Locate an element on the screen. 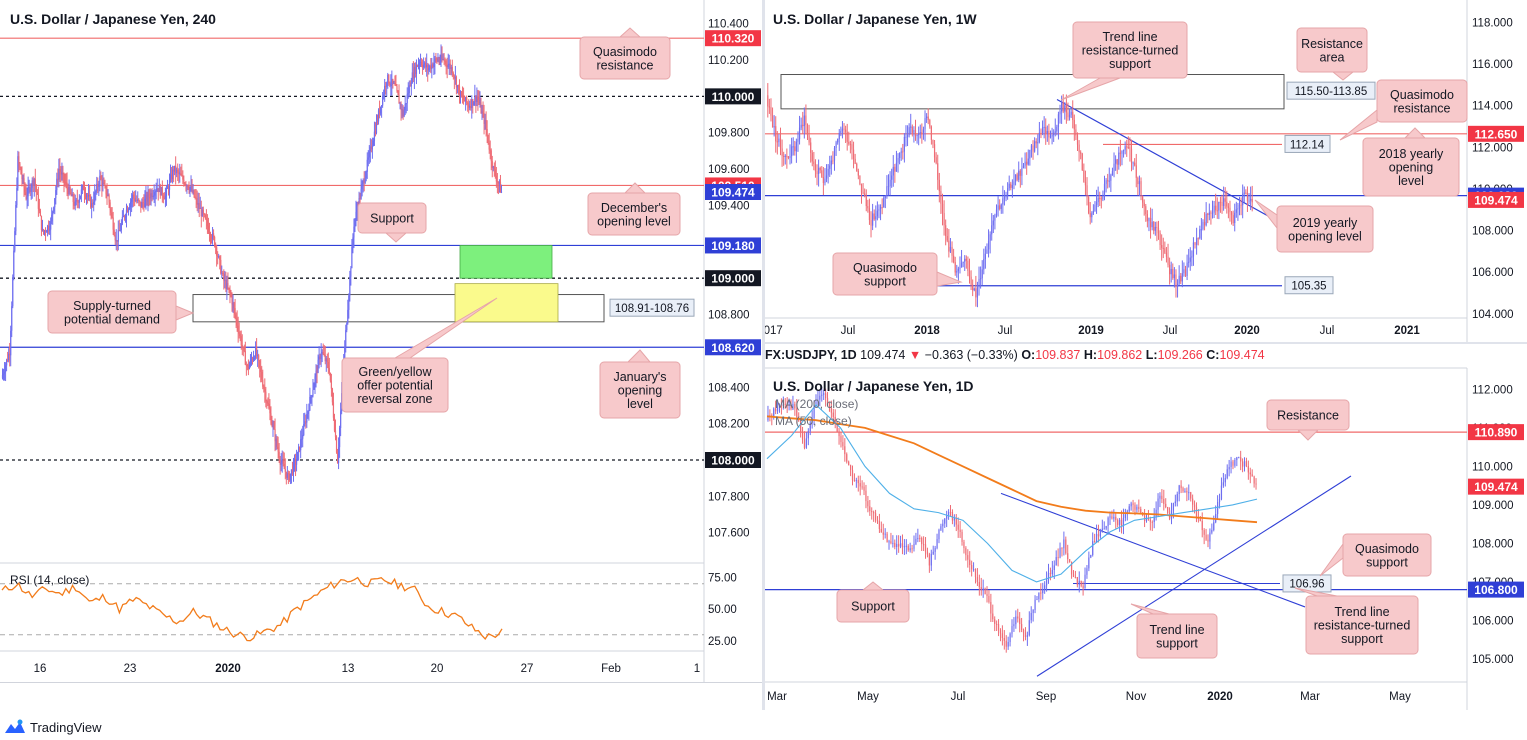  w1-callout-2018-box is located at coordinates (1411, 167).